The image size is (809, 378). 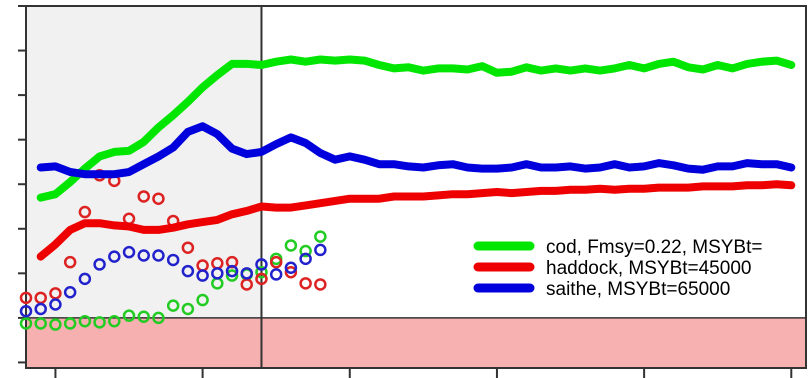 I want to click on legend-label-3: saithe, MSYBt=65000, so click(x=638, y=289).